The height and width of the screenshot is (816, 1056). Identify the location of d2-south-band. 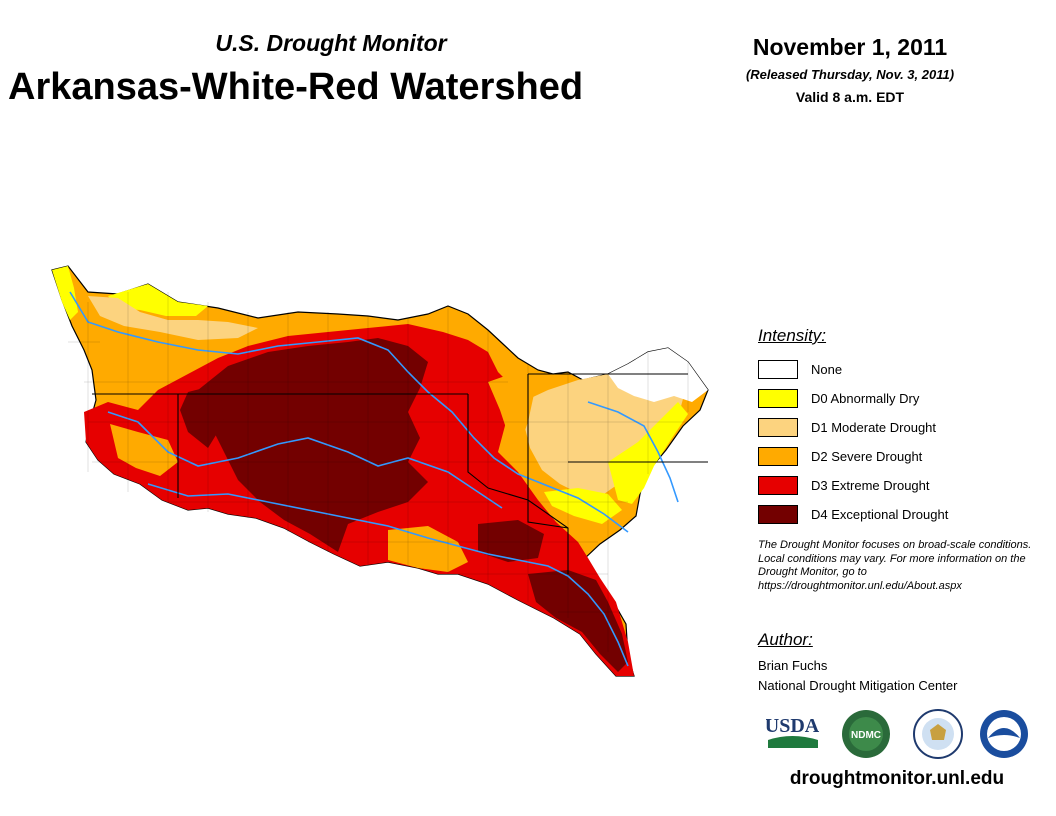
(428, 549).